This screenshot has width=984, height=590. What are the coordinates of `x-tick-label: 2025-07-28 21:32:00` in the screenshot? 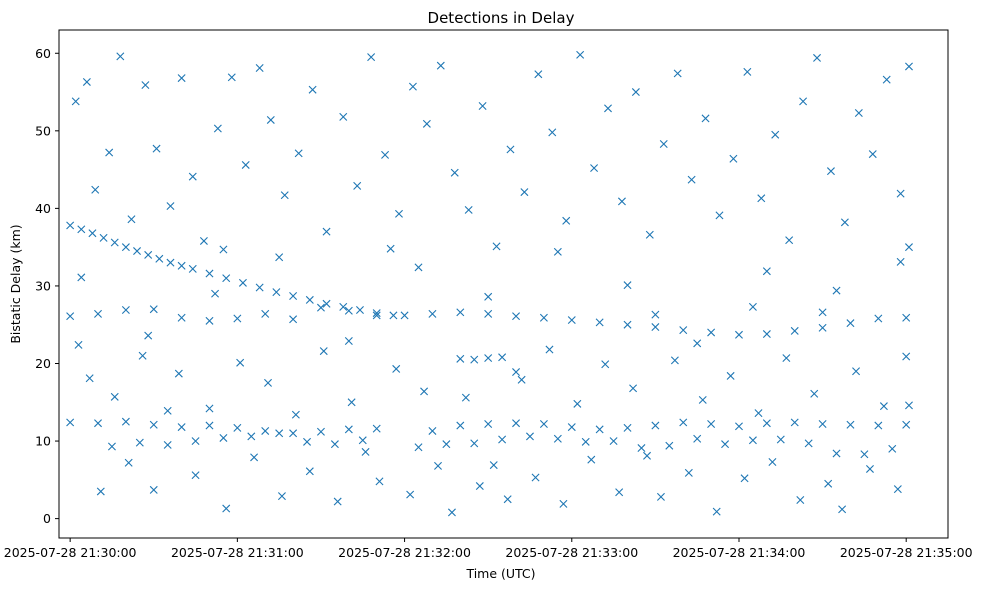 It's located at (404, 552).